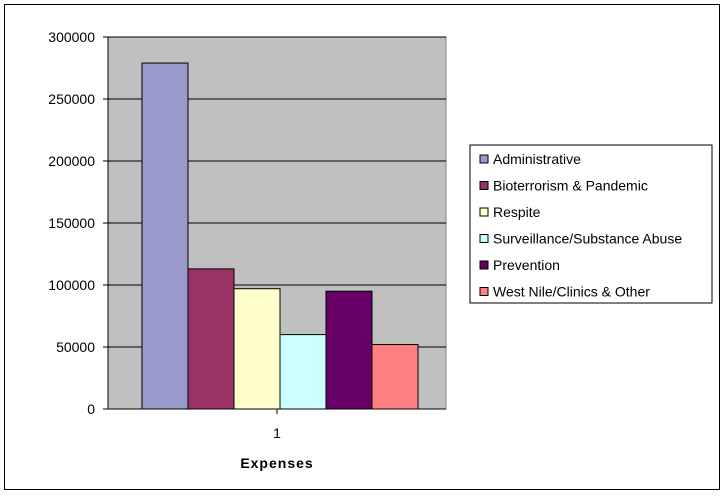 This screenshot has height=496, width=726. I want to click on legend-label: West Nile/Clinics & Other, so click(571, 292).